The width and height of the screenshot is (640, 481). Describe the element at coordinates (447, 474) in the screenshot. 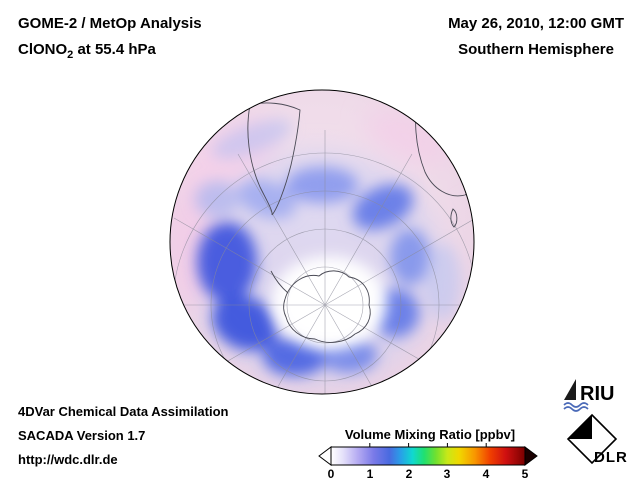

I see `colorbar-tick-3: 3` at that location.